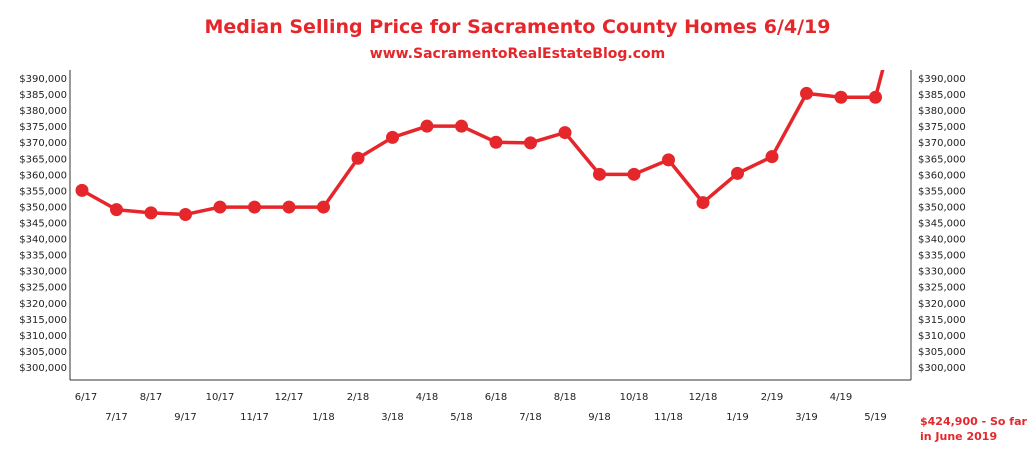  Describe the element at coordinates (43, 159) in the screenshot. I see `y-tick-label-left: $365,000` at that location.